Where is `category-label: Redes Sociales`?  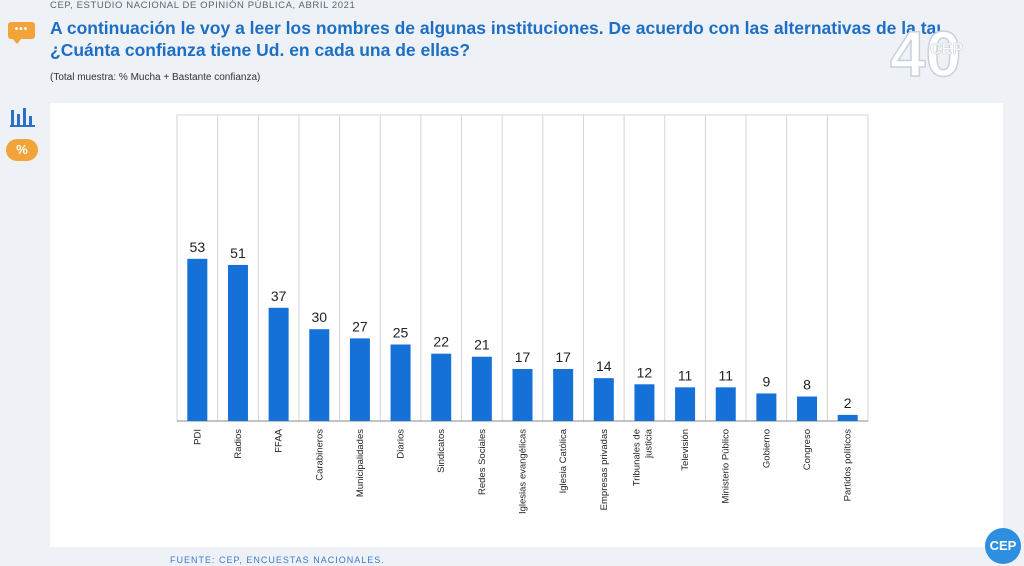
category-label: Redes Sociales is located at coordinates (482, 462).